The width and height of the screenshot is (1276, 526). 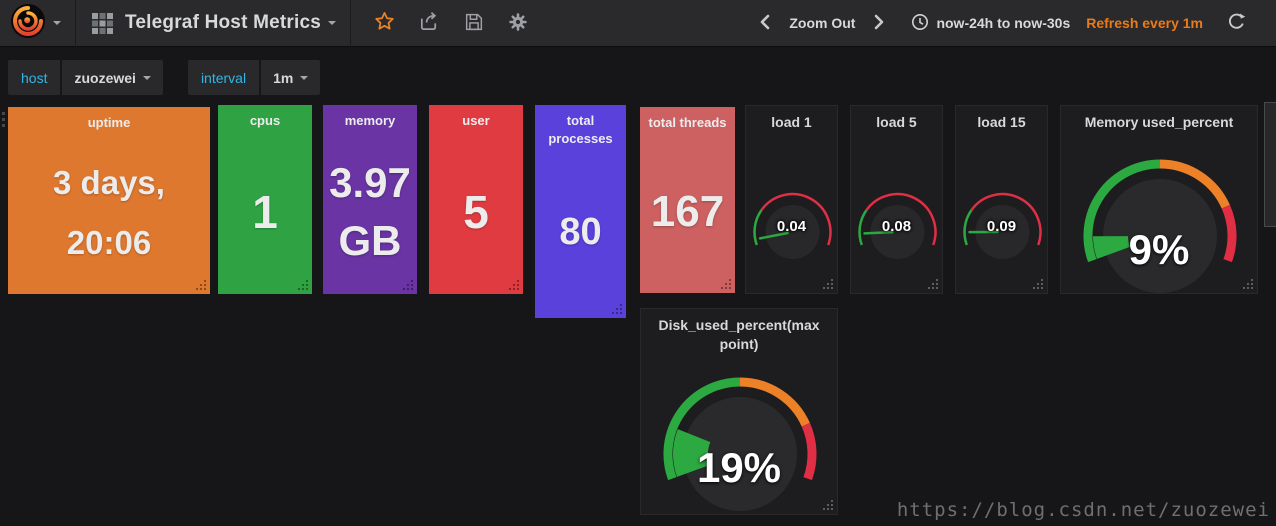 I want to click on row-drag-handle, so click(x=3, y=113).